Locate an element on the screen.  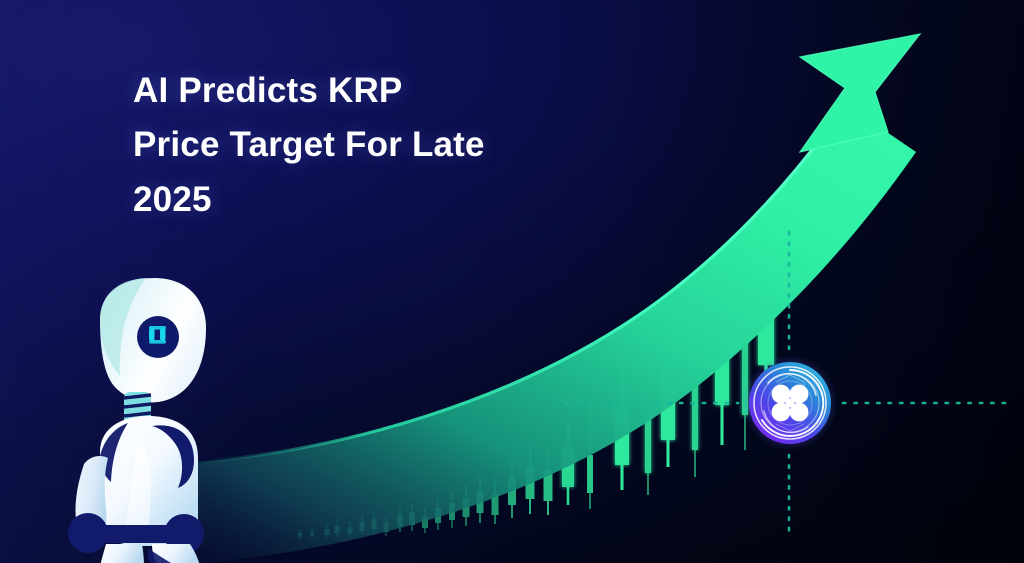
xrp-coin-badge is located at coordinates (790, 403).